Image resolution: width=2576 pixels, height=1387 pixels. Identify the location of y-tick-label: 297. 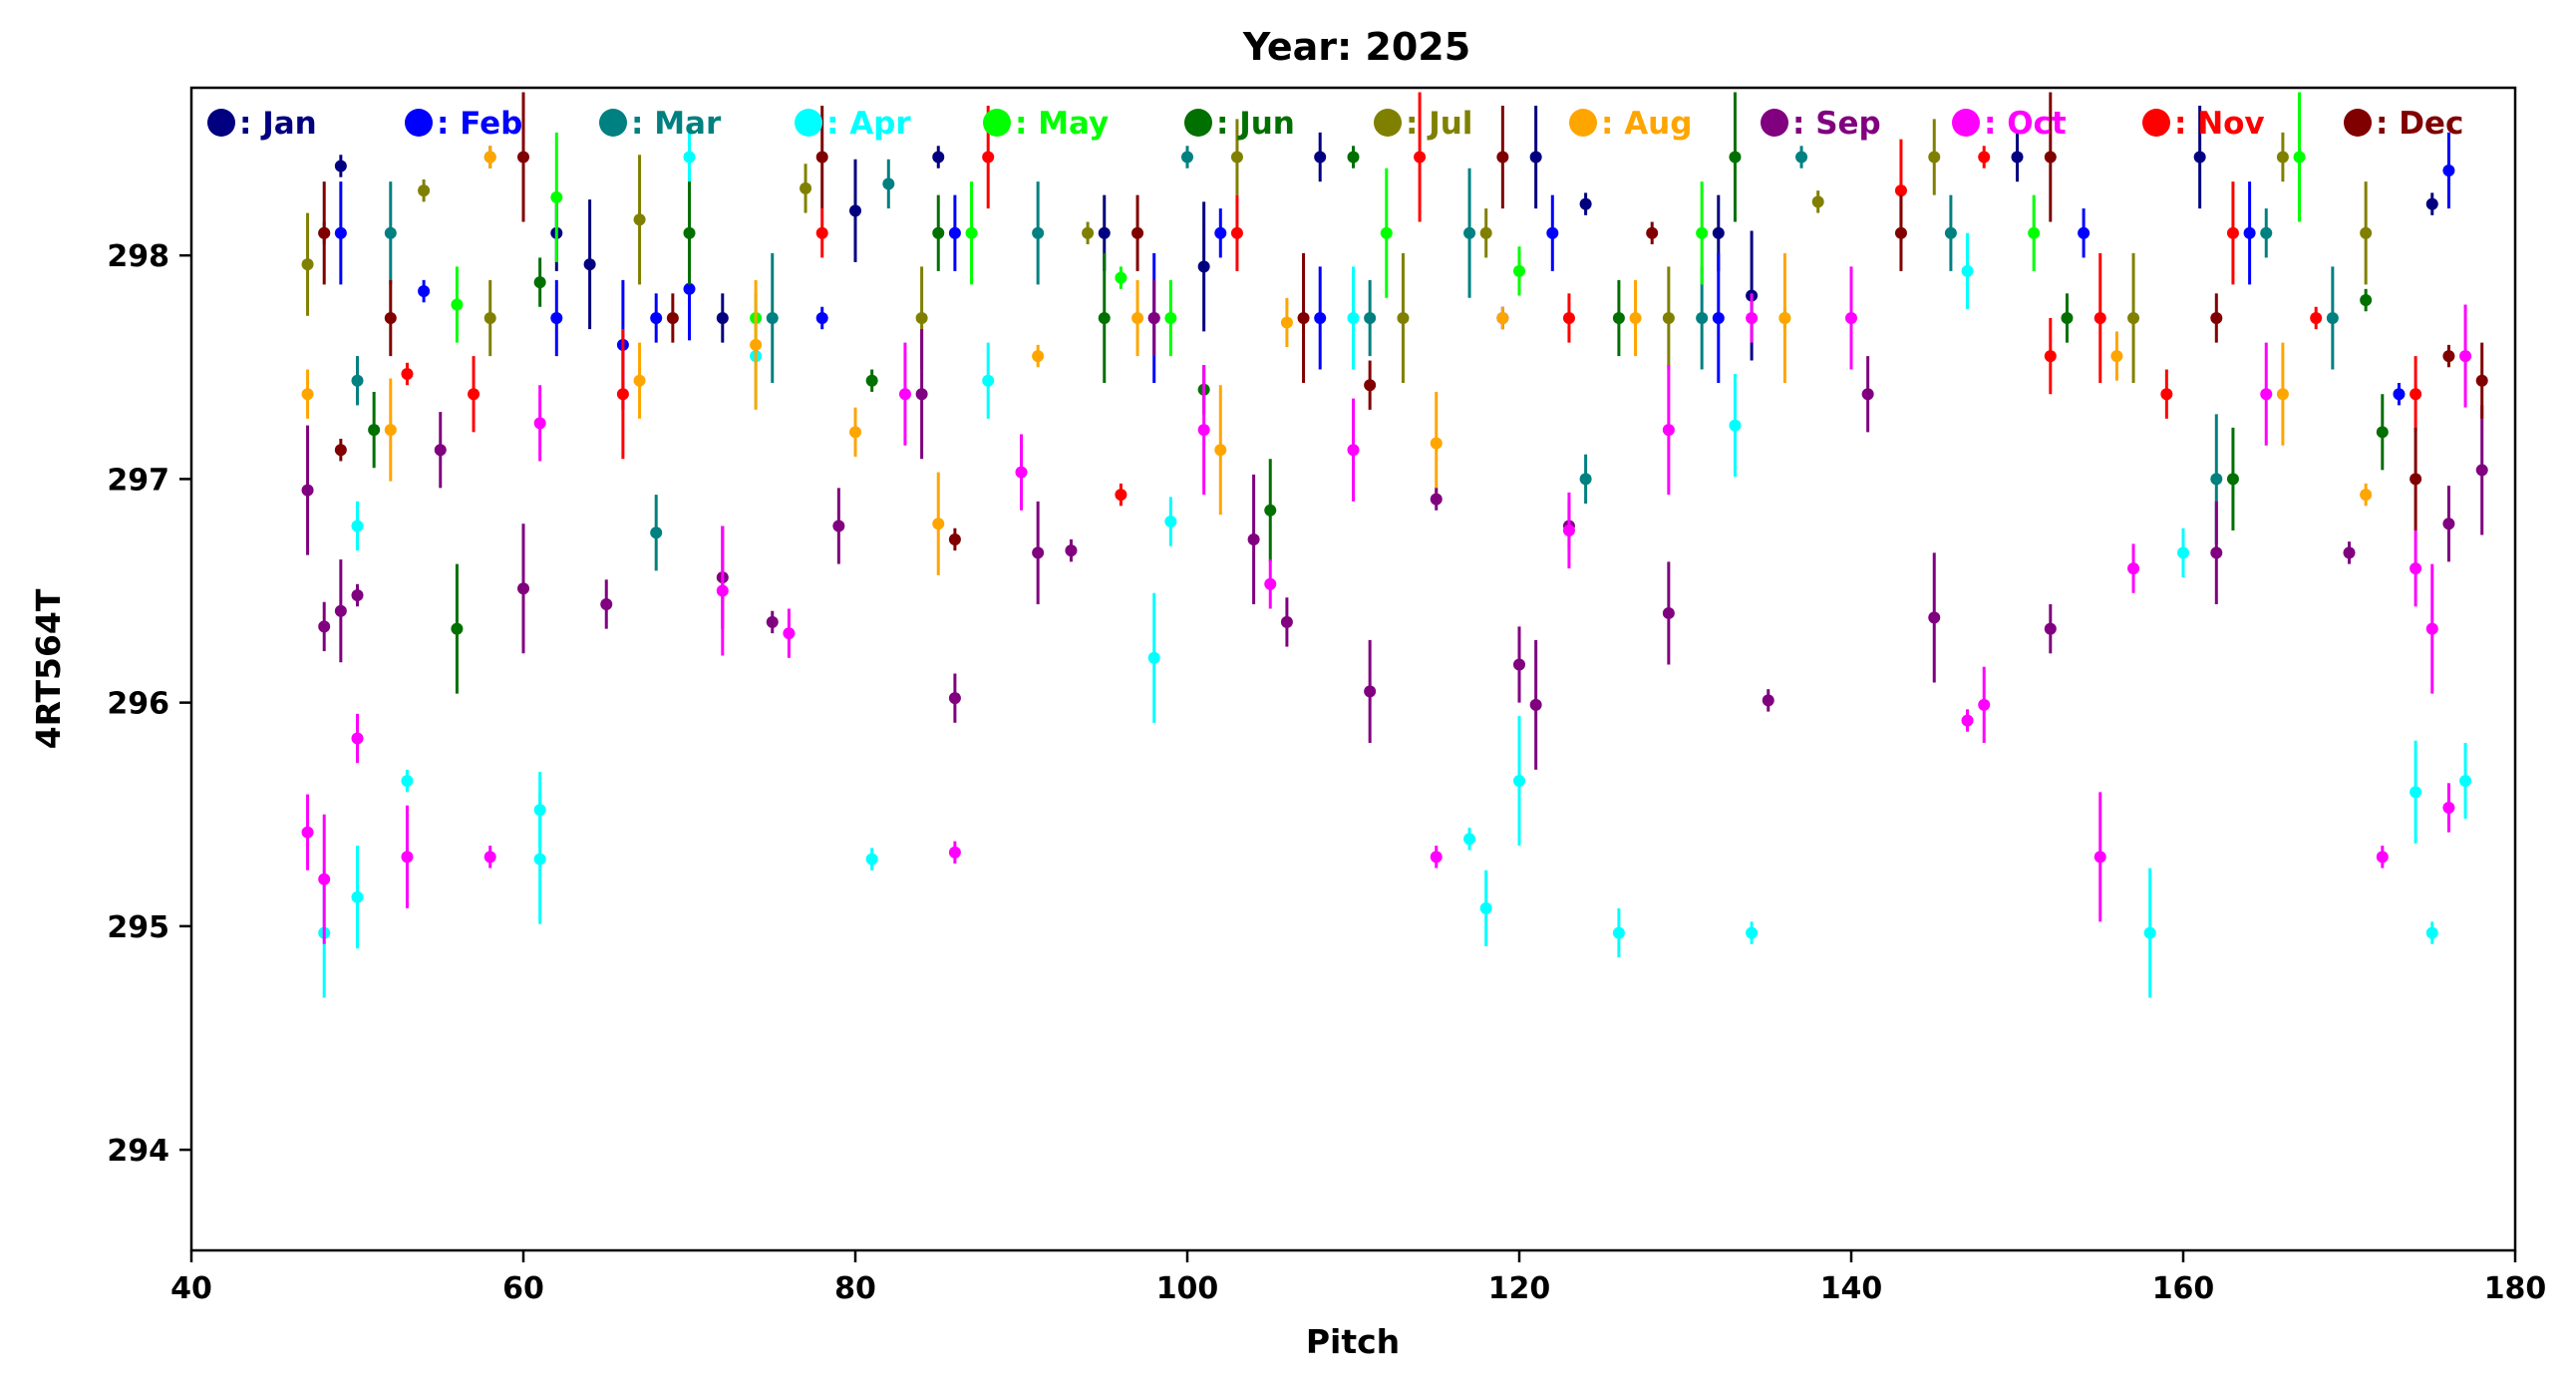
(138, 481).